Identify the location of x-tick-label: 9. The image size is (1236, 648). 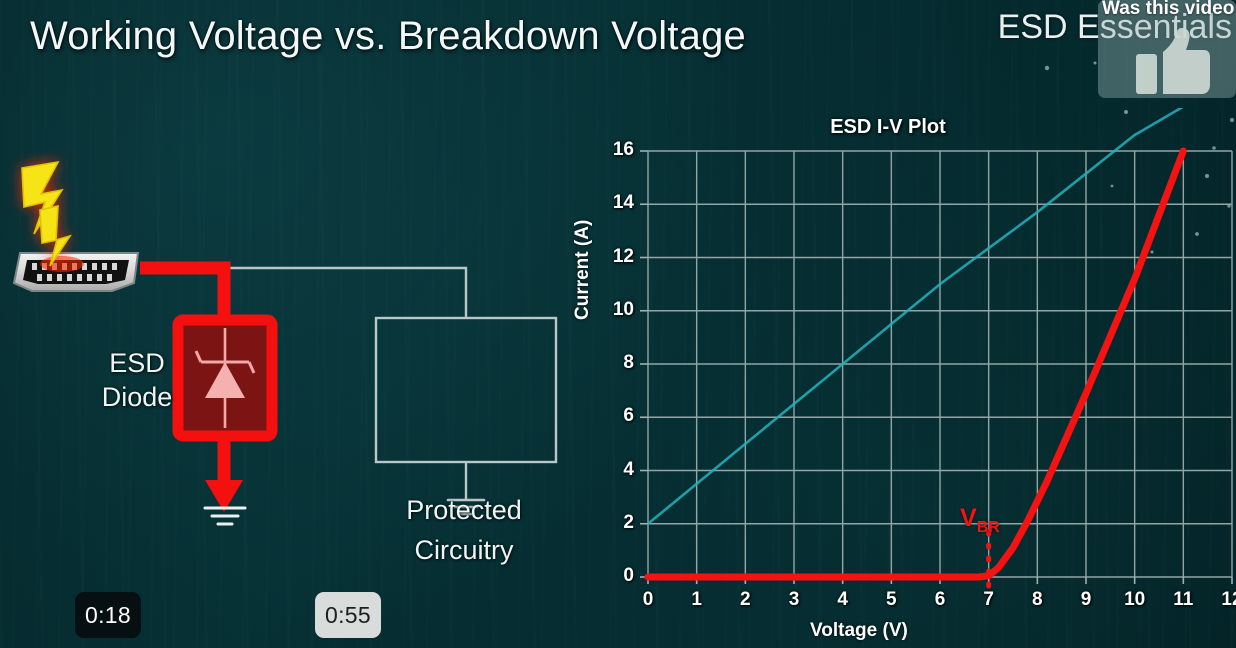
(1086, 599).